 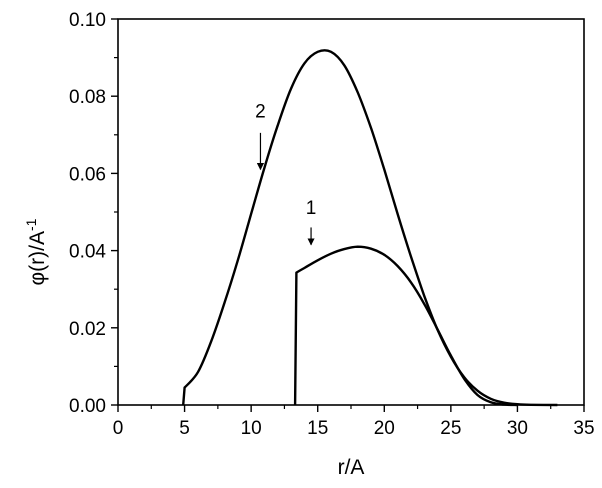 What do you see at coordinates (87, 20) in the screenshot?
I see `y-tick-label: 0.10` at bounding box center [87, 20].